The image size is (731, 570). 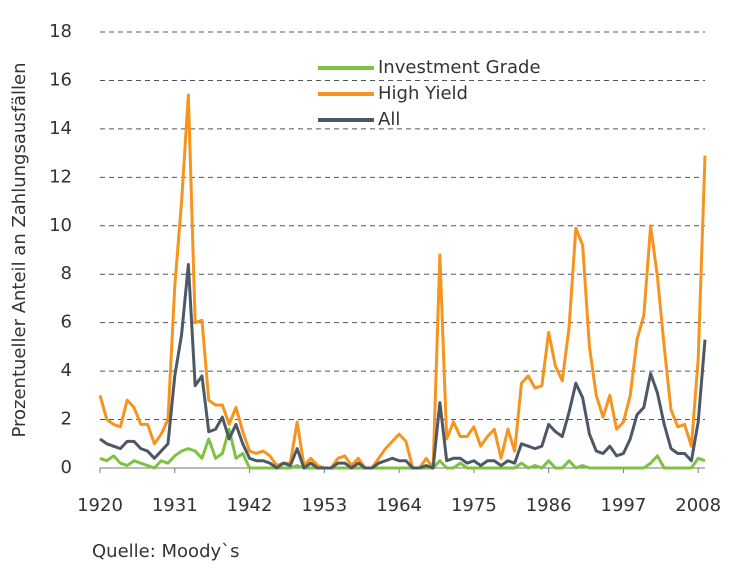 What do you see at coordinates (402, 448) in the screenshot?
I see `series-line` at bounding box center [402, 448].